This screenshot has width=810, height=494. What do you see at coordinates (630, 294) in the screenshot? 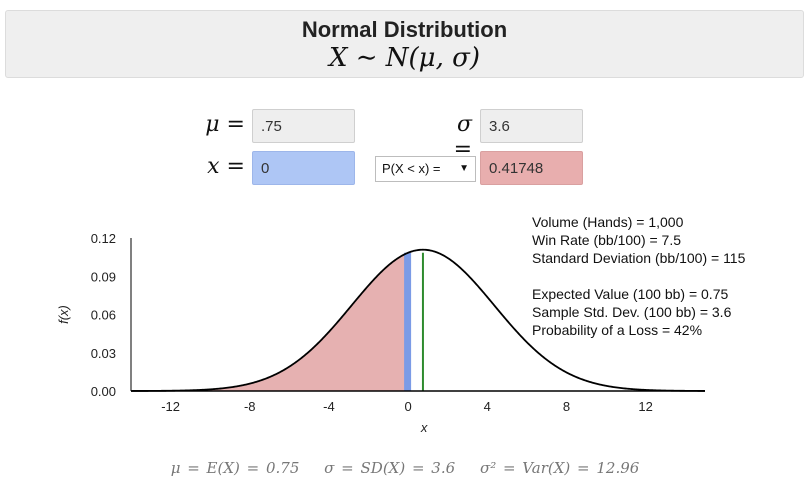
I see `stat-expected-value: Expected Value (100 bb) = 0.75` at bounding box center [630, 294].